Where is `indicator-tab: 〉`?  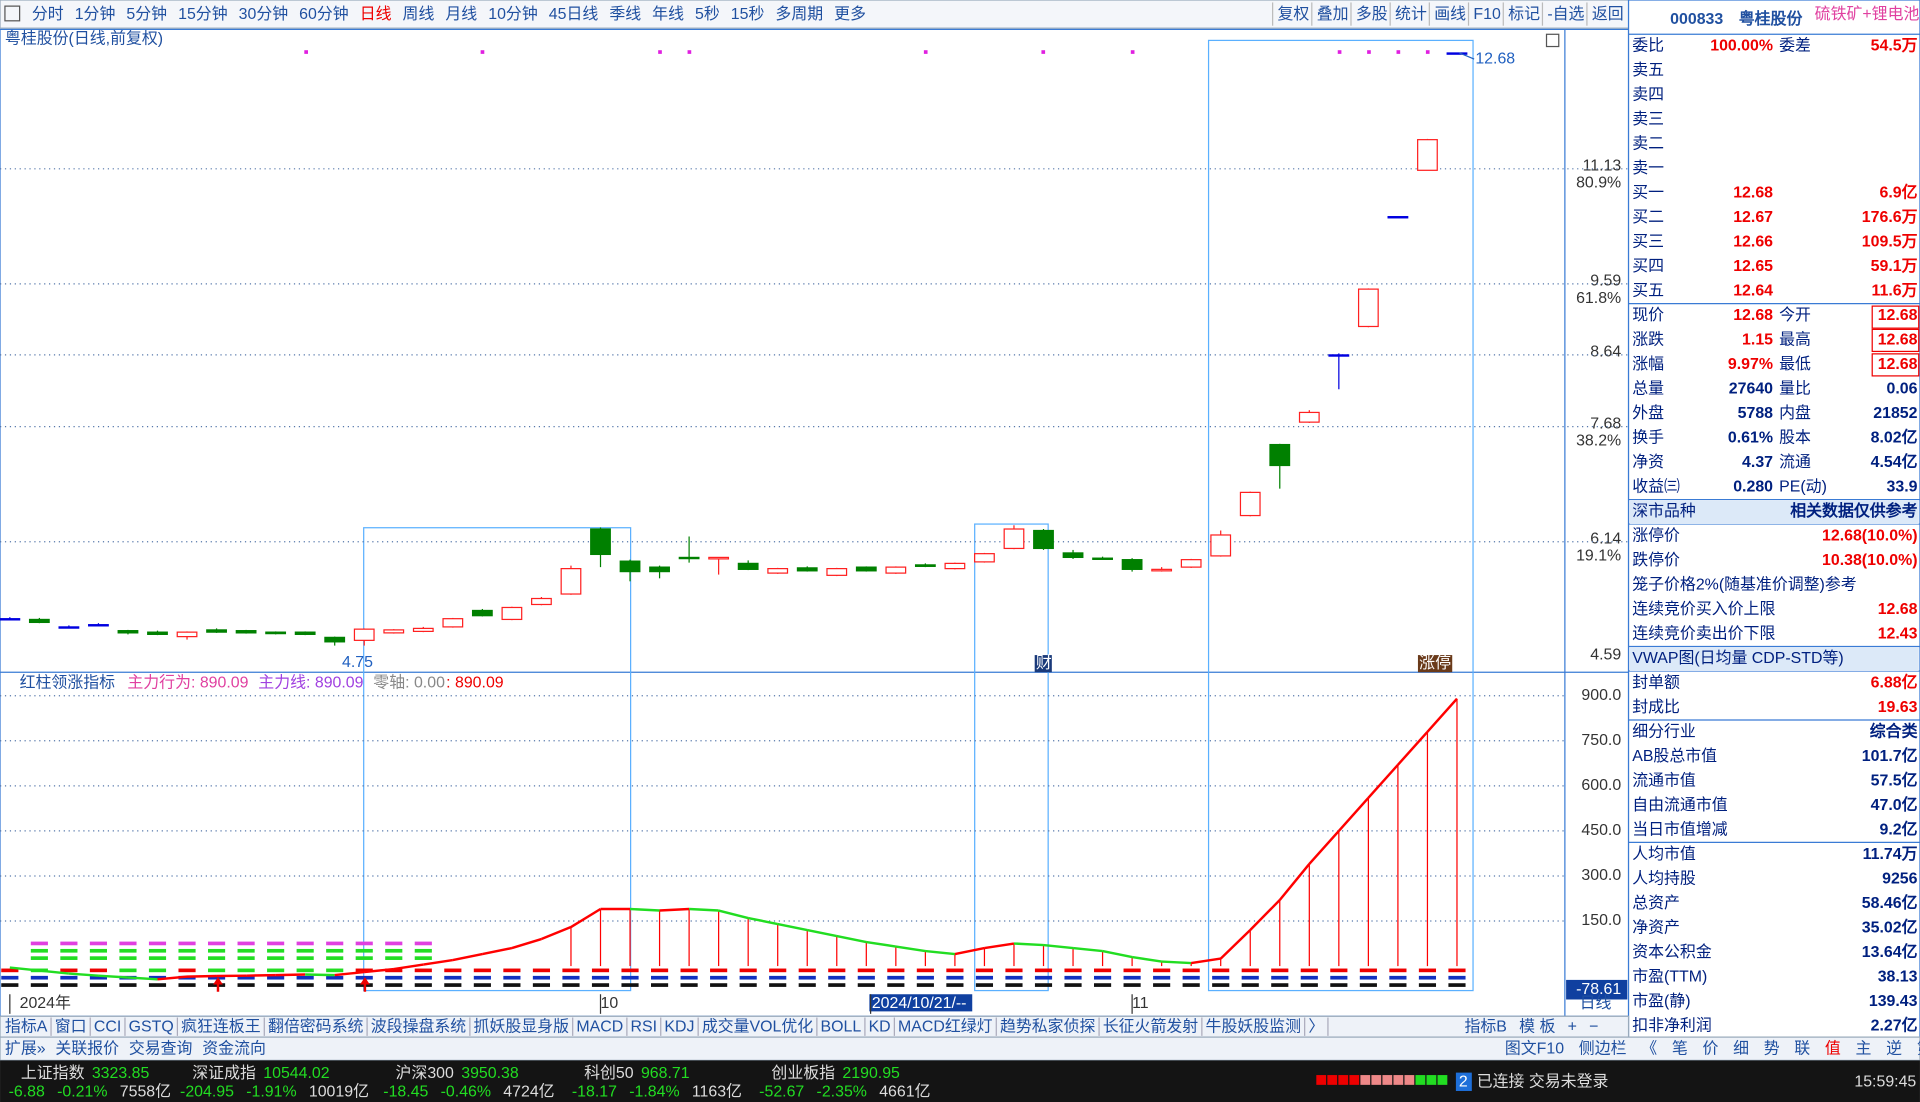
indicator-tab: 〉 is located at coordinates (1316, 1027).